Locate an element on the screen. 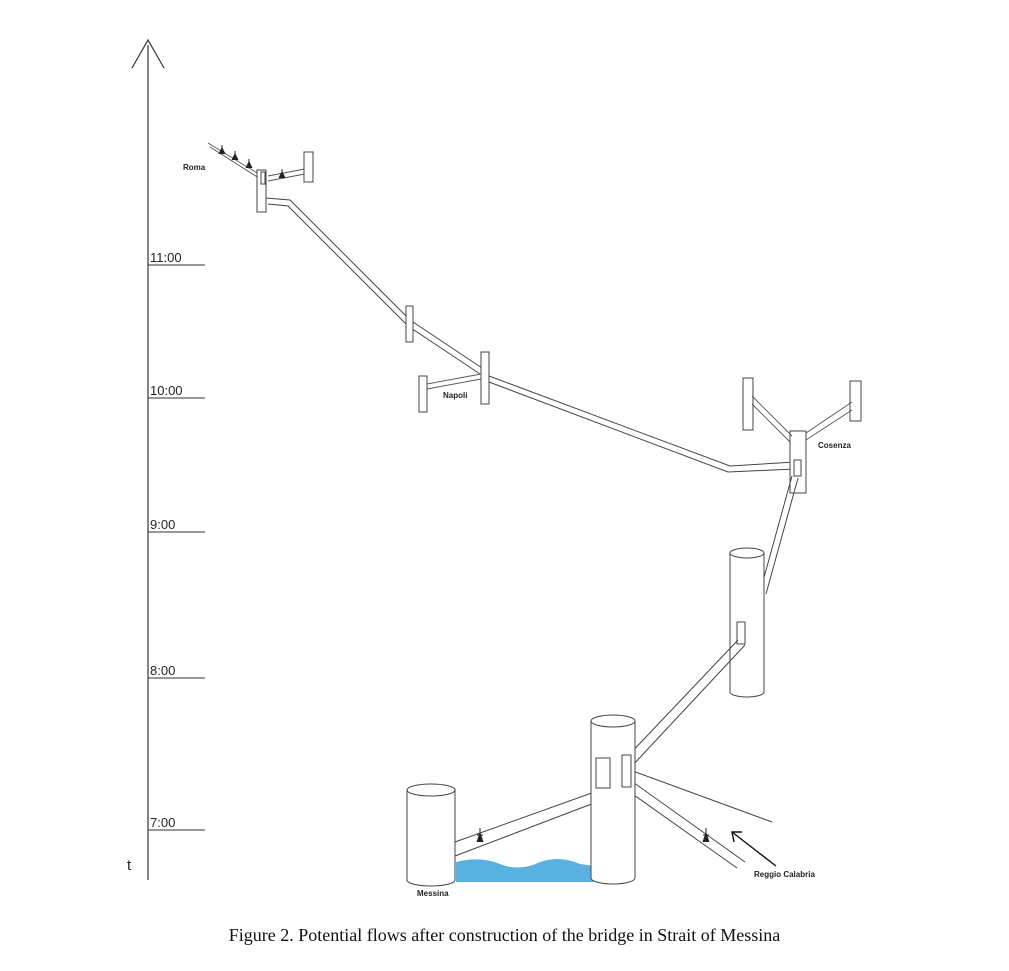 The image size is (1009, 971). time-tick-label: 11:00 is located at coordinates (166, 257).